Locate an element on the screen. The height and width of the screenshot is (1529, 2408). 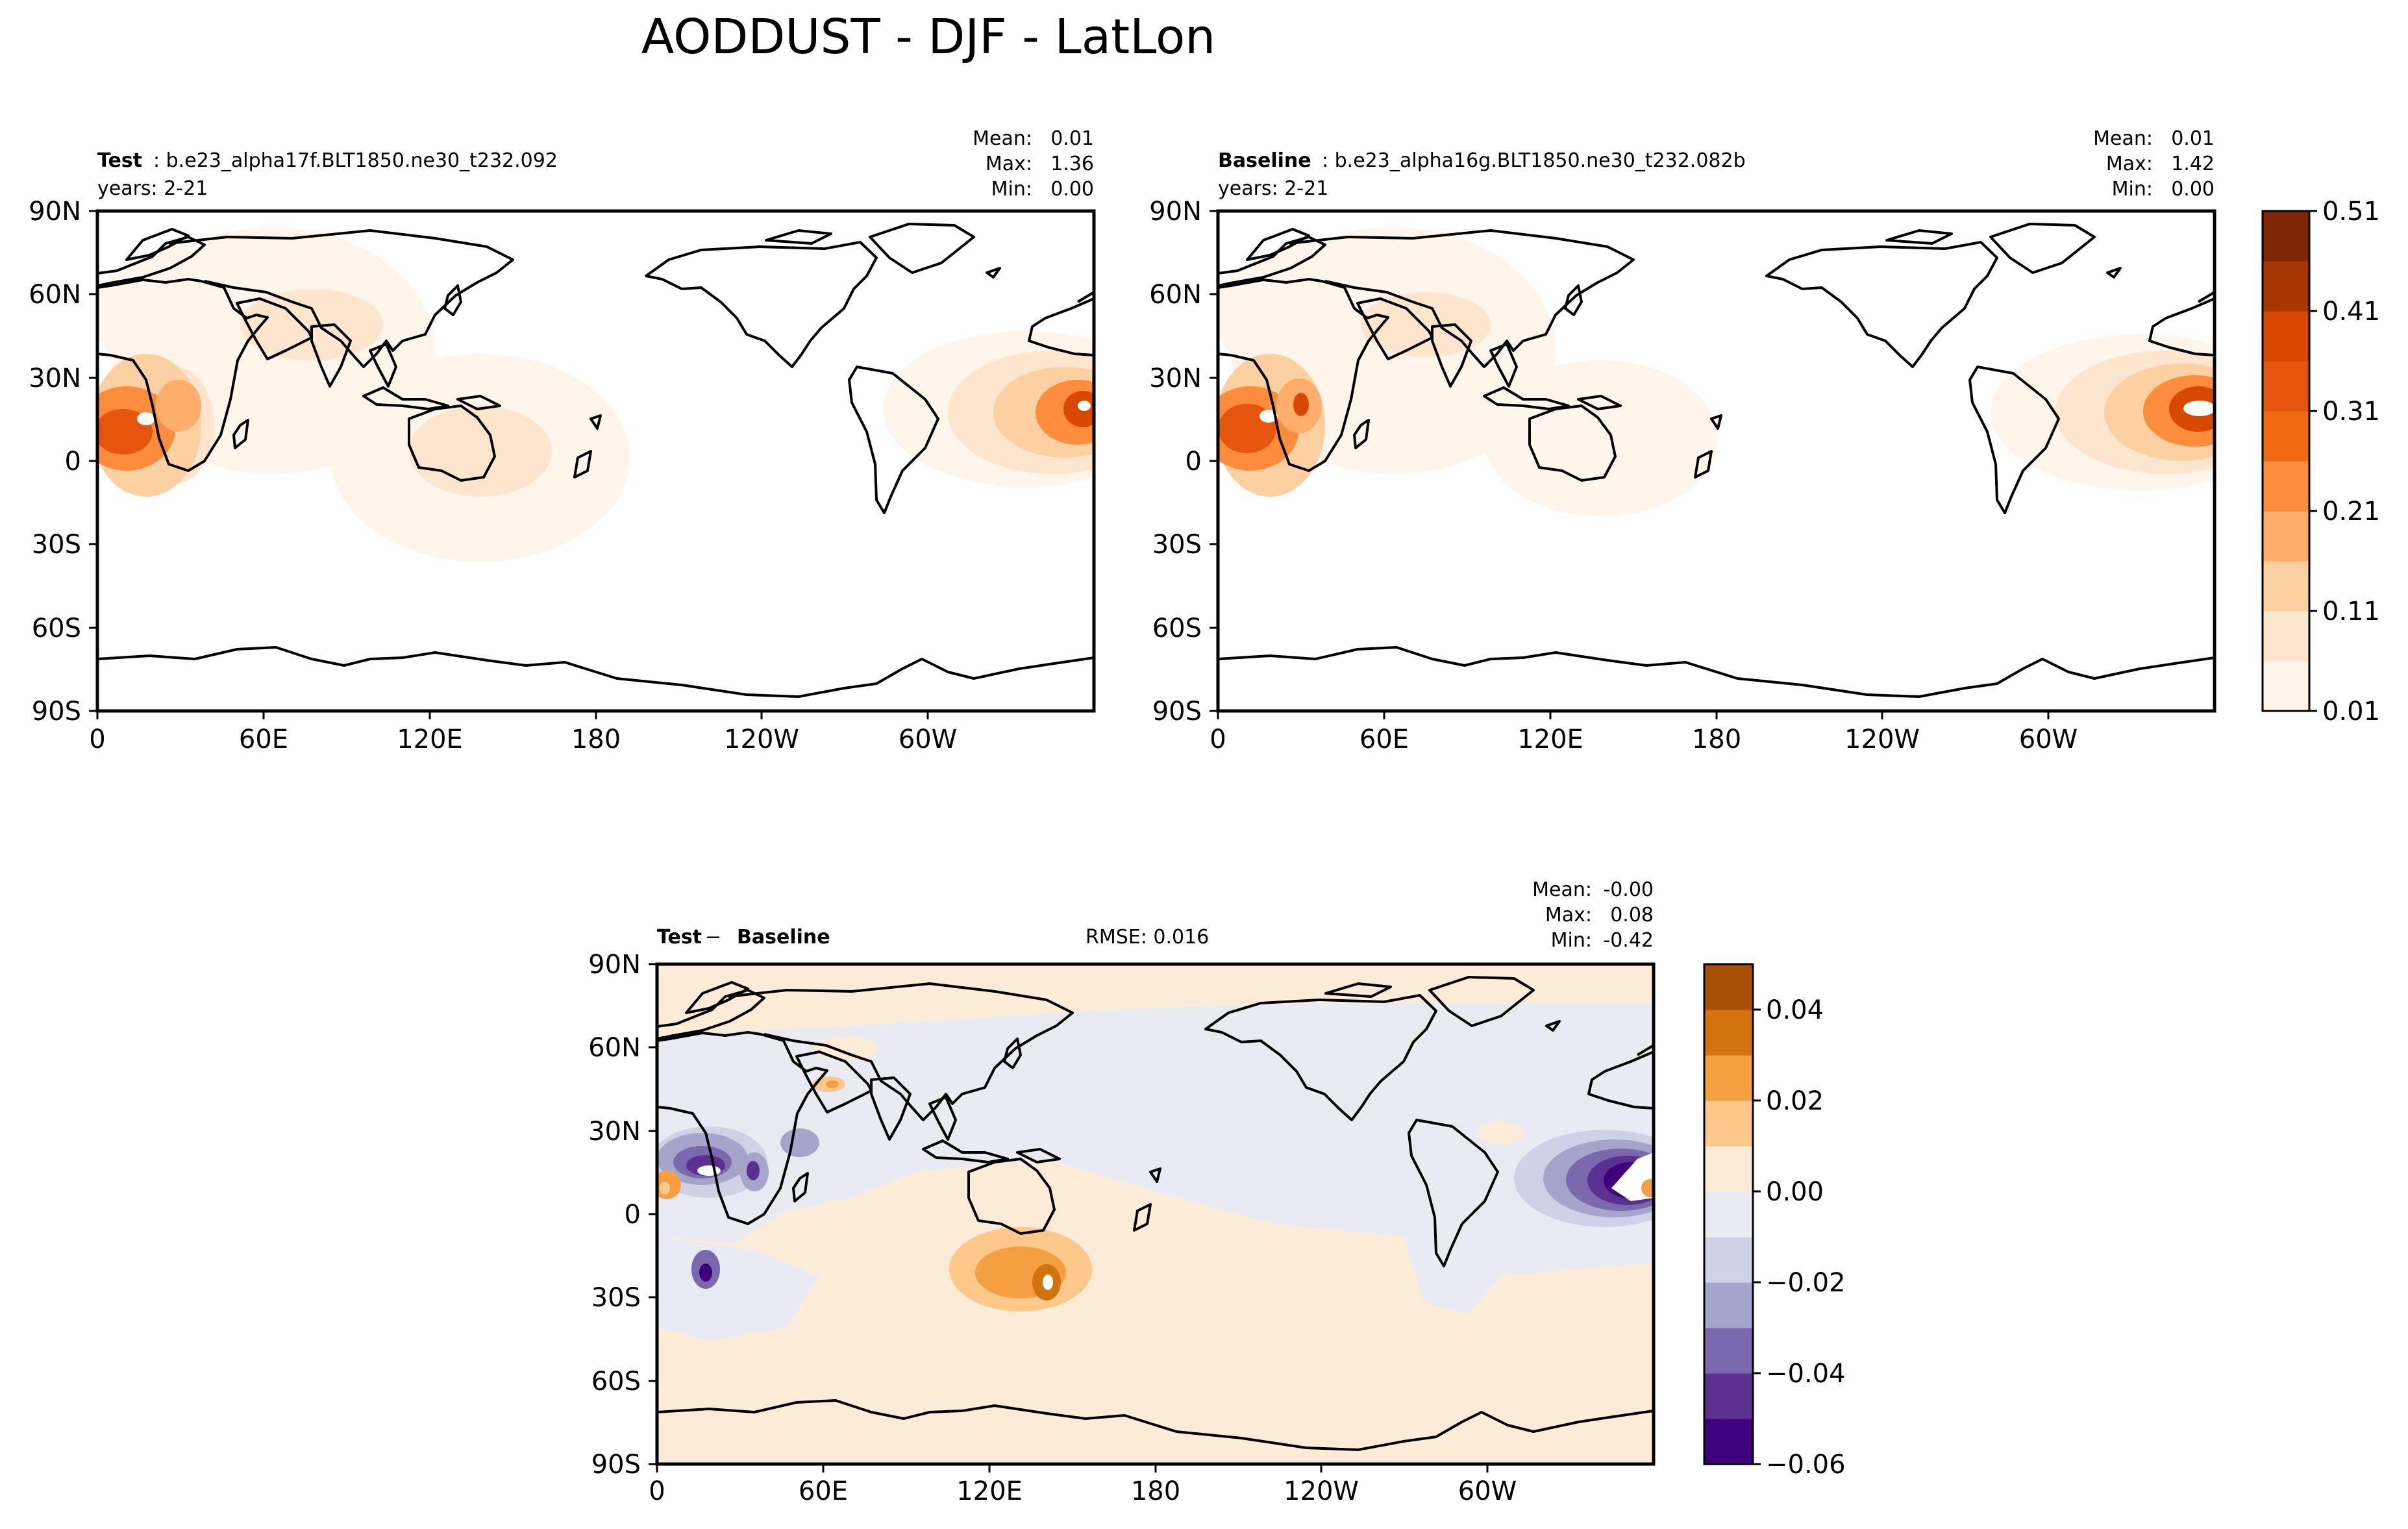
diff-colorbar-ticks: −0.06 −0.04 −0.02 0.00 0.02 0.04 is located at coordinates (1799, 1237).